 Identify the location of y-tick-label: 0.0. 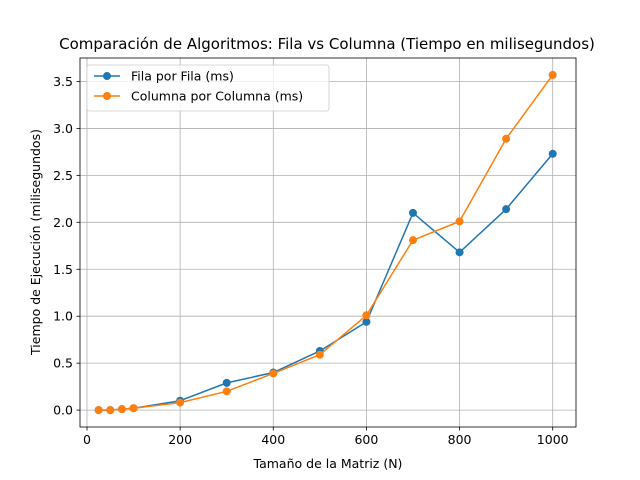
(63, 410).